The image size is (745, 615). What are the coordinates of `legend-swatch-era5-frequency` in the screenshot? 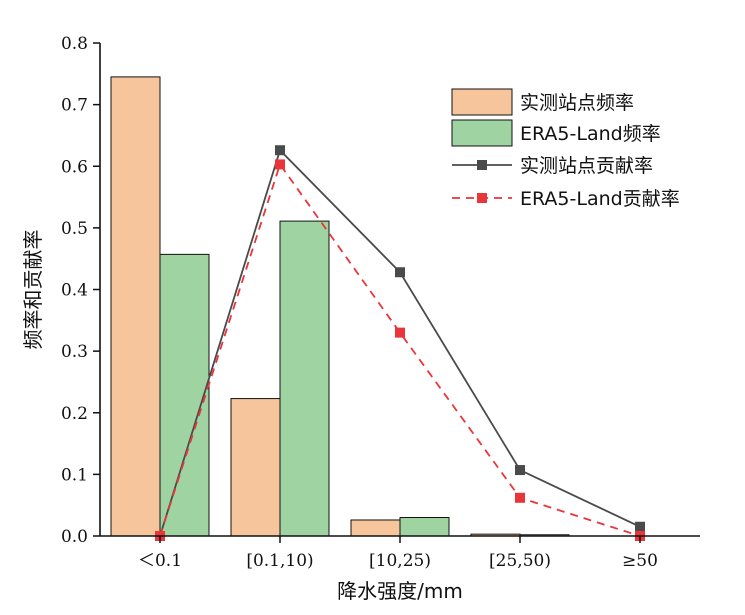 It's located at (482, 133).